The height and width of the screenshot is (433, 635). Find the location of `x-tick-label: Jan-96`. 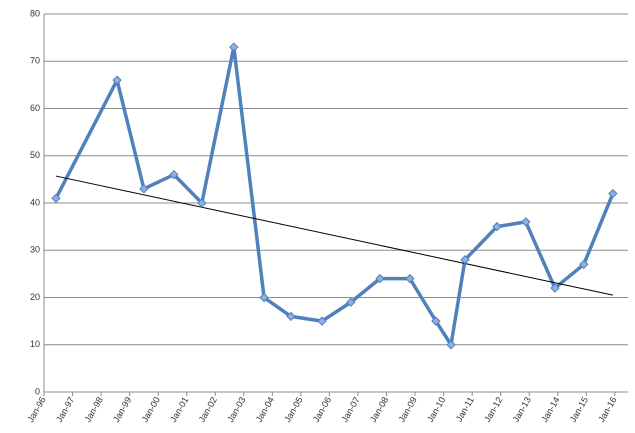

x-tick-label: Jan-96 is located at coordinates (36, 409).